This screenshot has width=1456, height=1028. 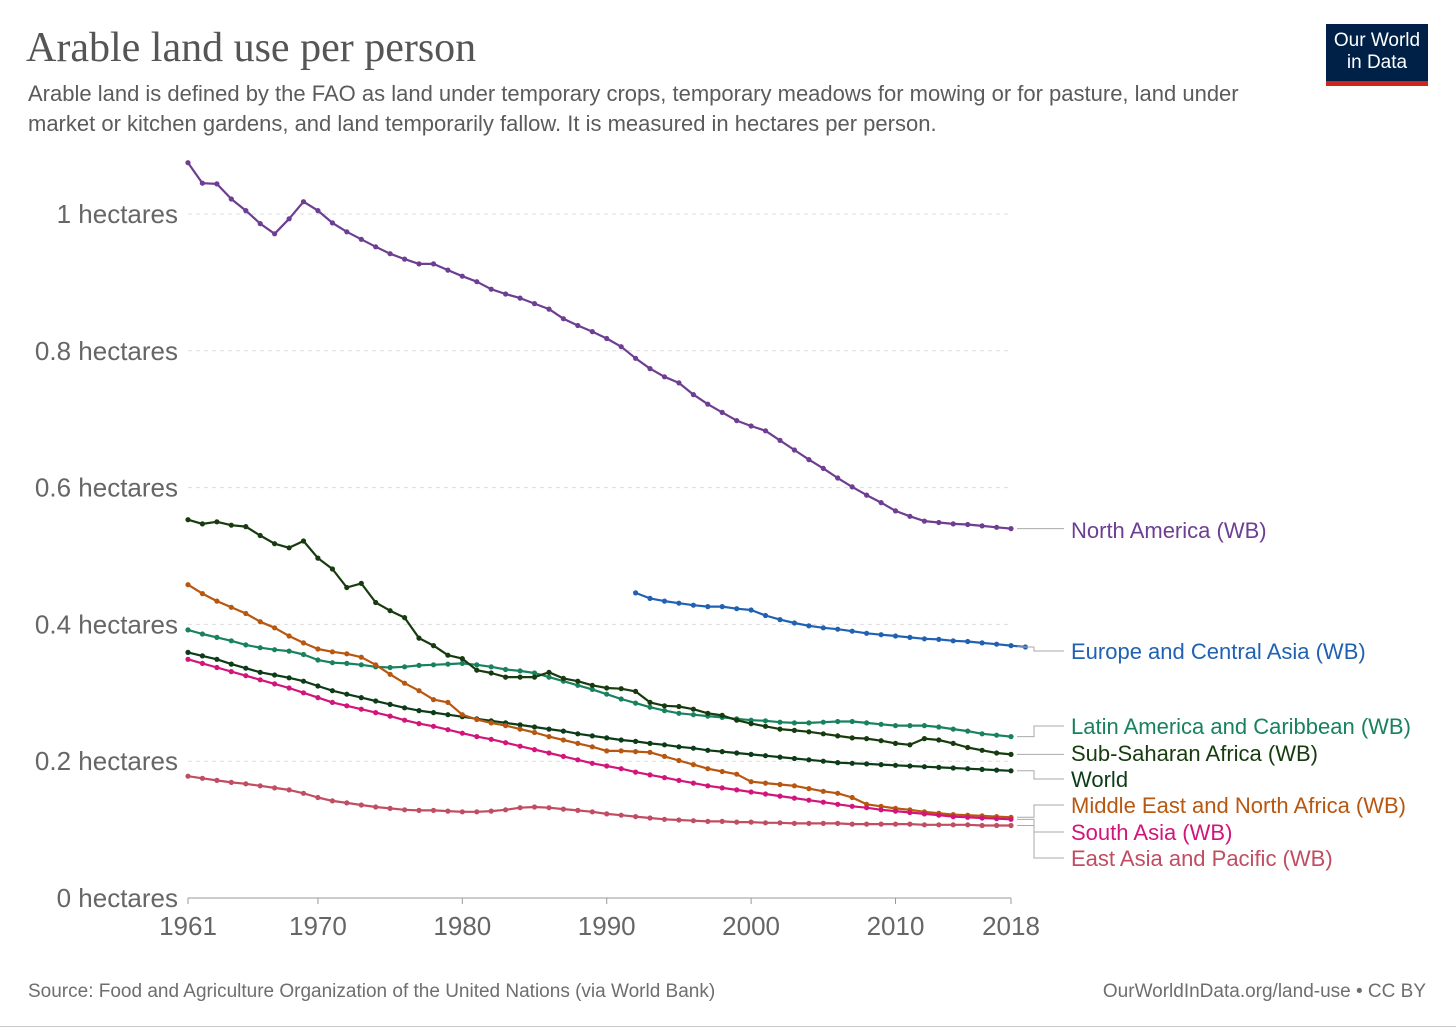 What do you see at coordinates (1264, 991) in the screenshot?
I see `credit-link: OurWorldInData.org/land-use • CC BY` at bounding box center [1264, 991].